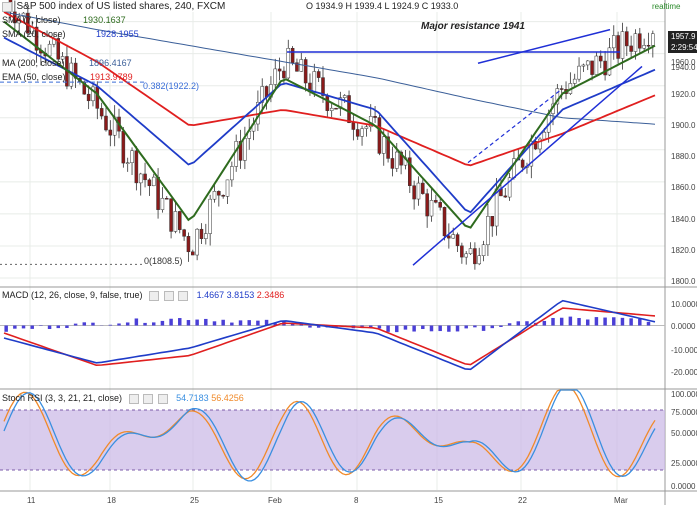 Image resolution: width=697 pixels, height=505 pixels. Describe the element at coordinates (683, 326) in the screenshot. I see `macd-tick: 0.0000` at that location.